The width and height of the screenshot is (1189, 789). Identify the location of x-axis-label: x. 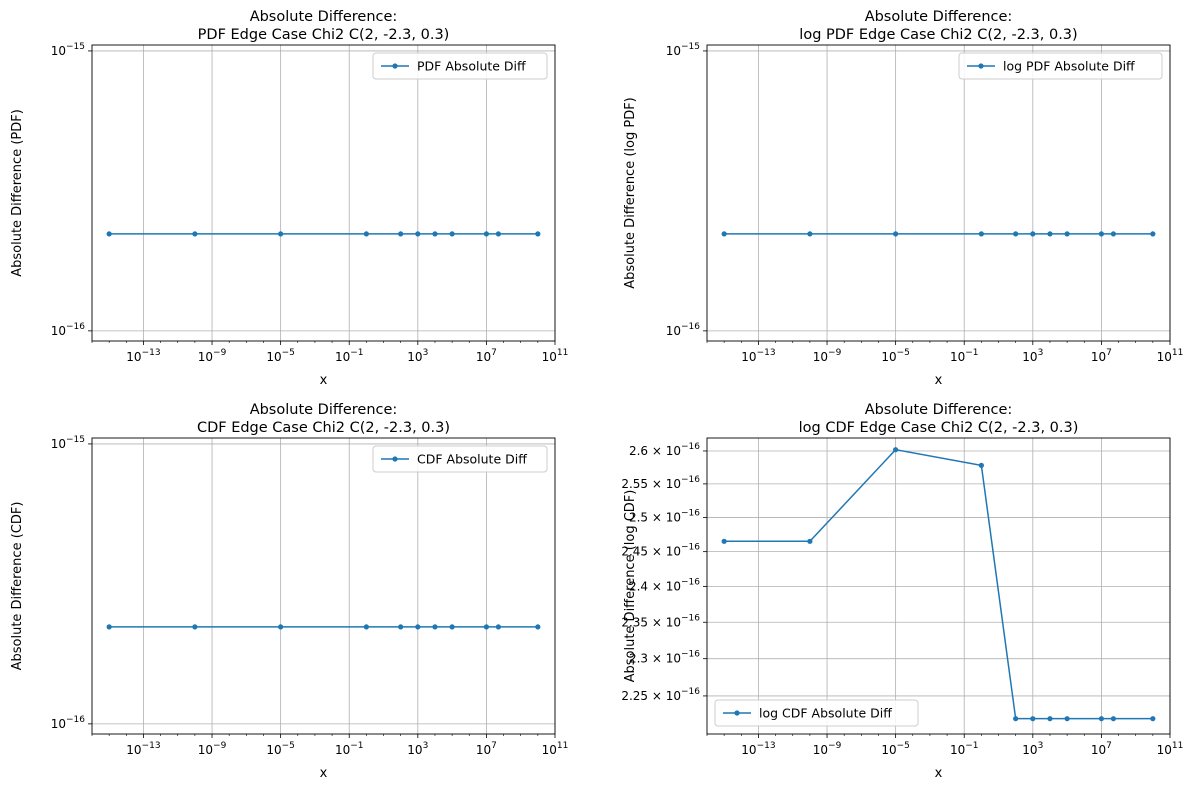
(939, 380).